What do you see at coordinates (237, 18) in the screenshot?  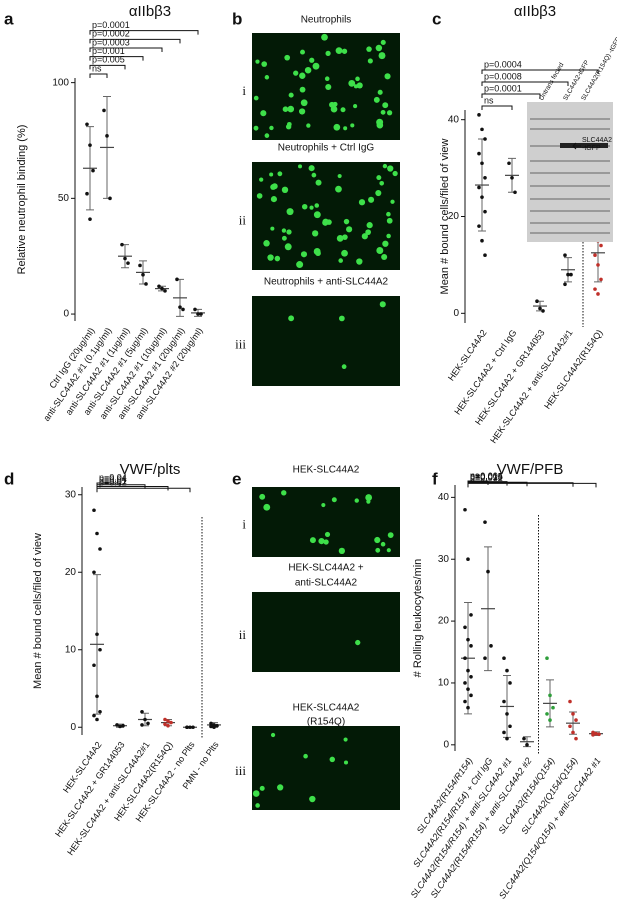 I see `panel-letter: b` at bounding box center [237, 18].